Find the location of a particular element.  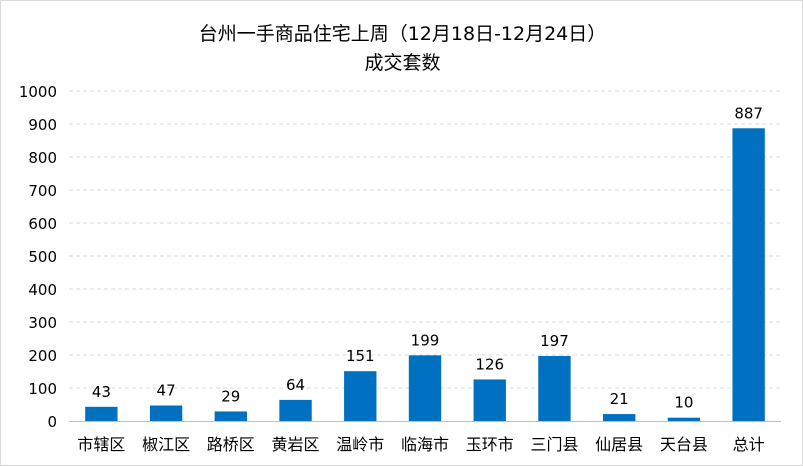

x-tick-label: 三门县 is located at coordinates (554, 444).